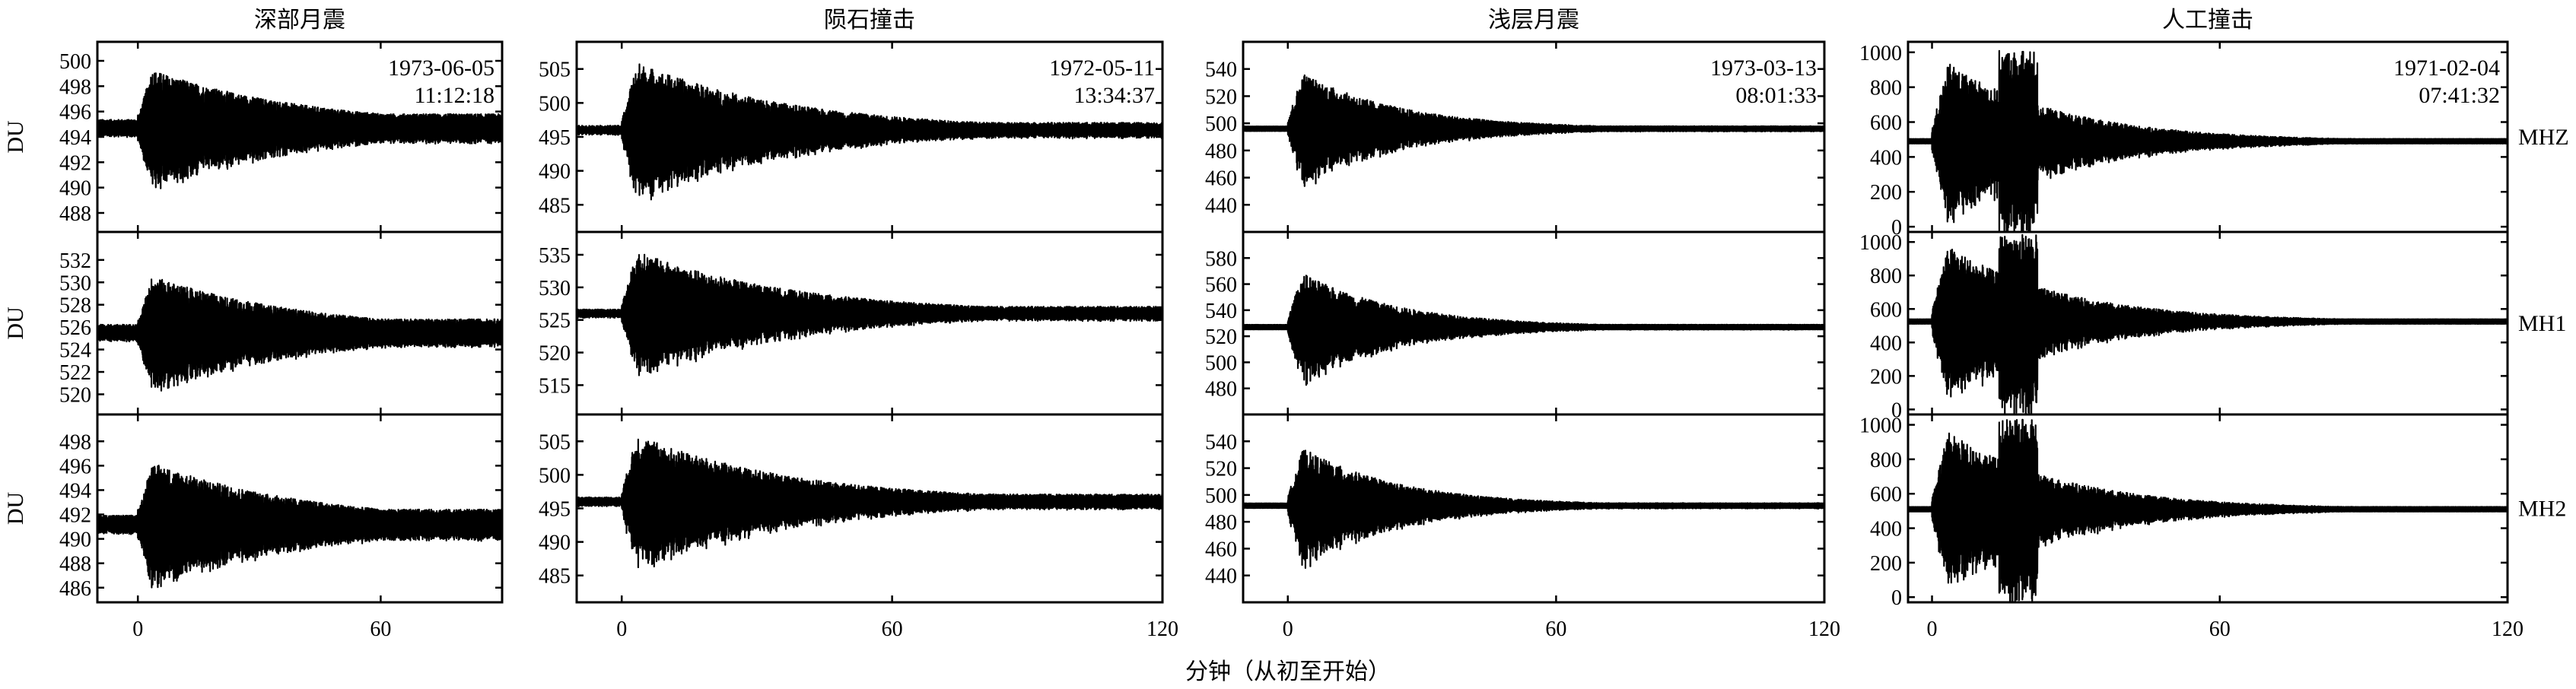 The height and width of the screenshot is (689, 2576). Describe the element at coordinates (1221, 259) in the screenshot. I see `y-tick-label: 580` at that location.